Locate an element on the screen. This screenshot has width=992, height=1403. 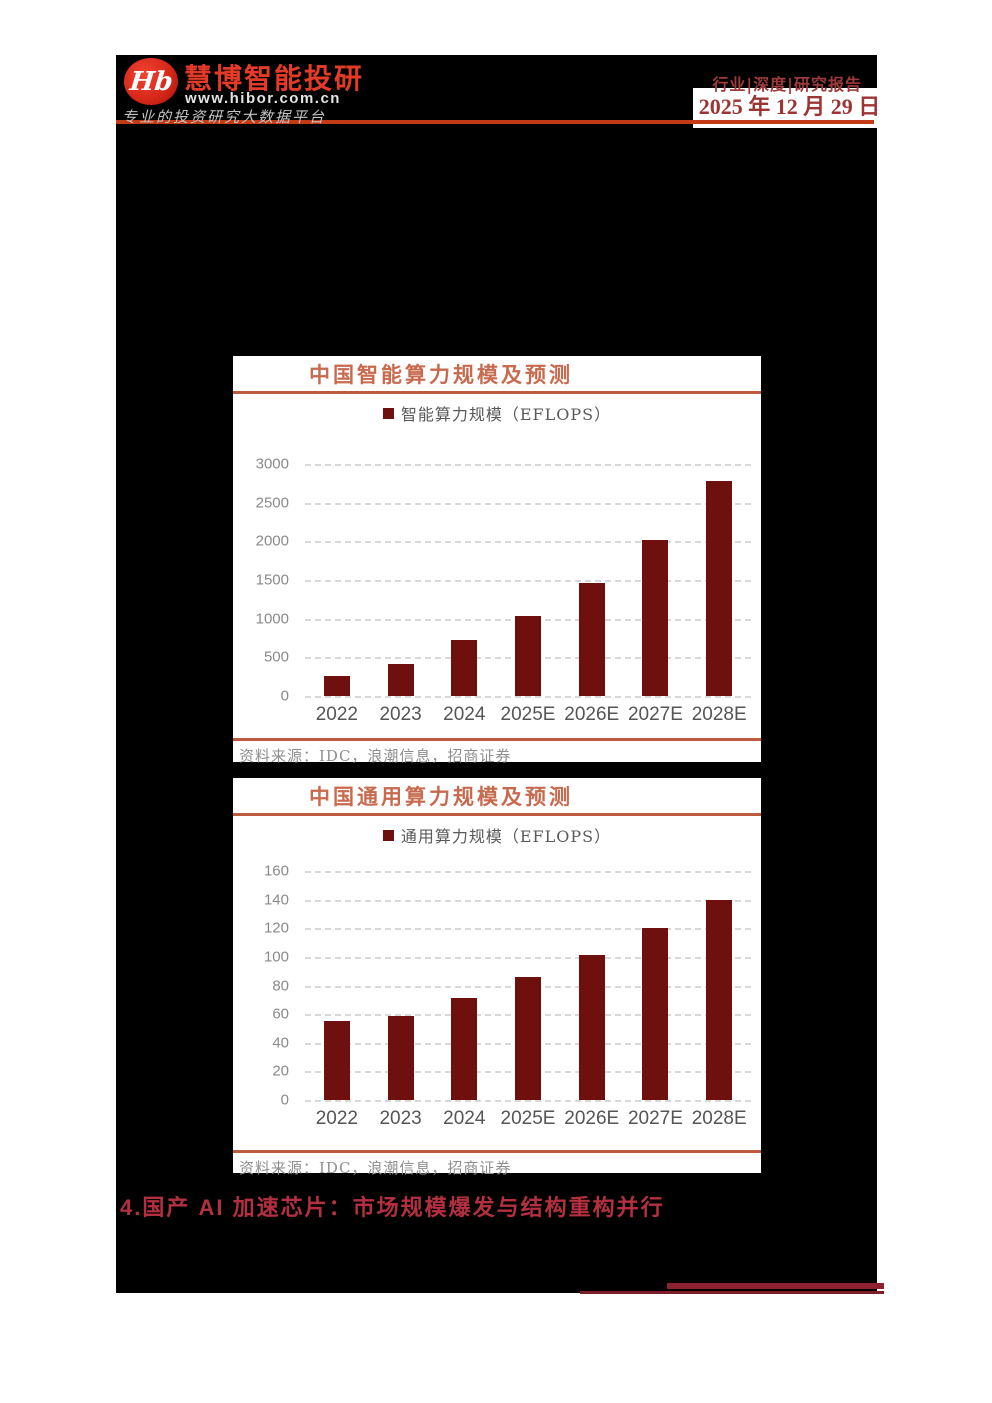
y-axis-tick-label: 500 is located at coordinates (276, 657).